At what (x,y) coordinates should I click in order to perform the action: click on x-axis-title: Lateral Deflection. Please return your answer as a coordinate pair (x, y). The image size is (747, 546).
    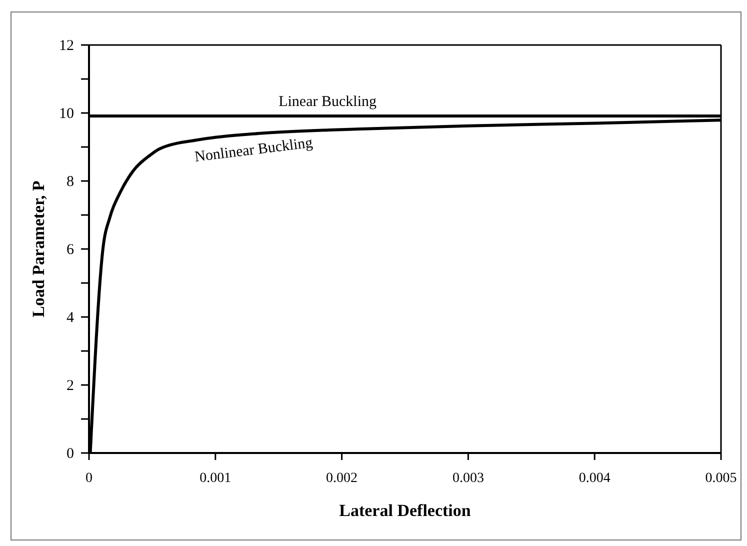
    Looking at the image, I should click on (405, 510).